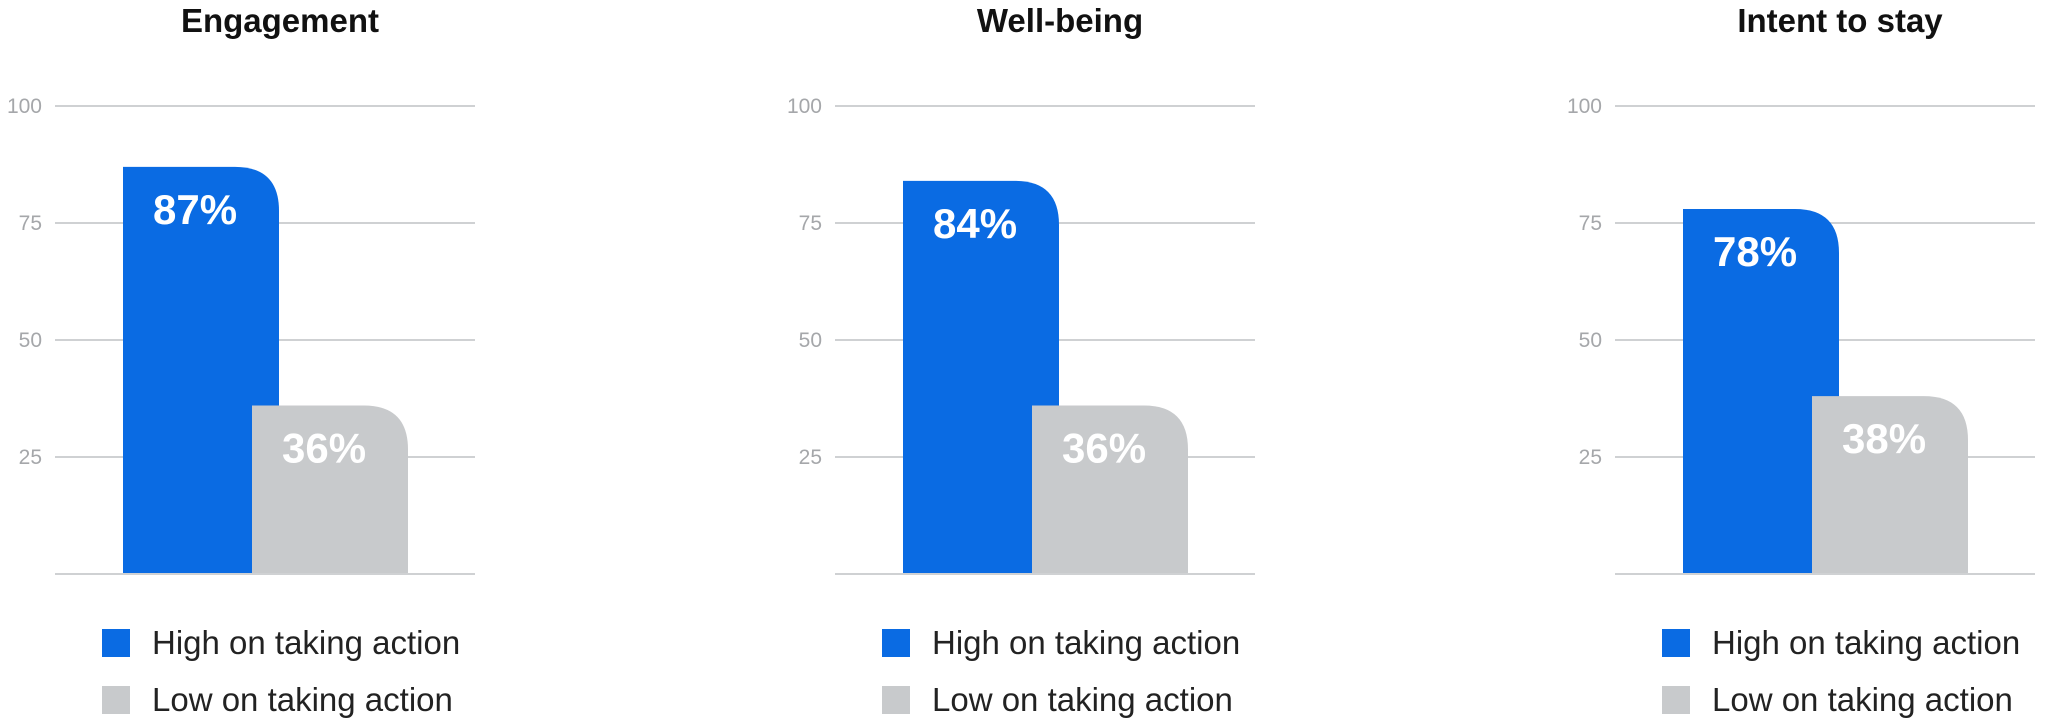  What do you see at coordinates (195, 209) in the screenshot?
I see `bar-value-label: 87%` at bounding box center [195, 209].